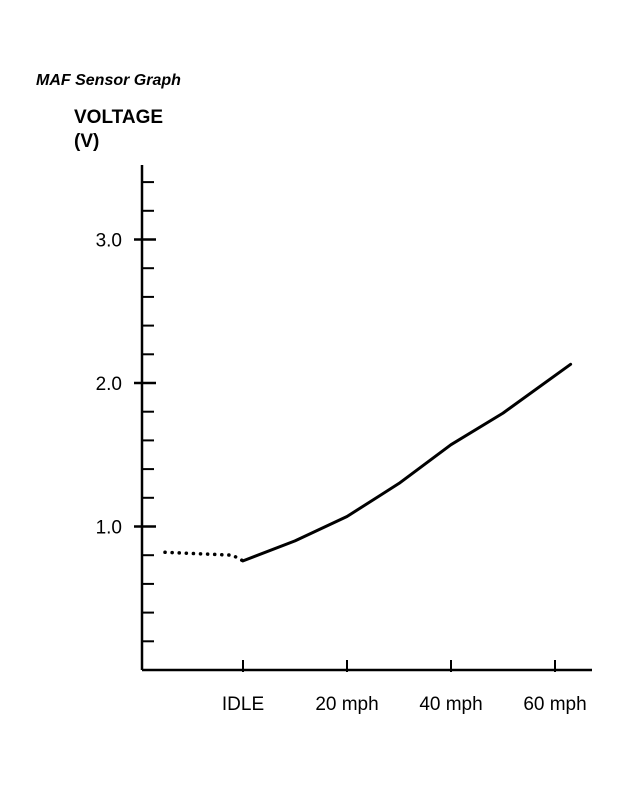 This screenshot has height=789, width=634. Describe the element at coordinates (346, 704) in the screenshot. I see `x-tick-label: 20 mph` at that location.